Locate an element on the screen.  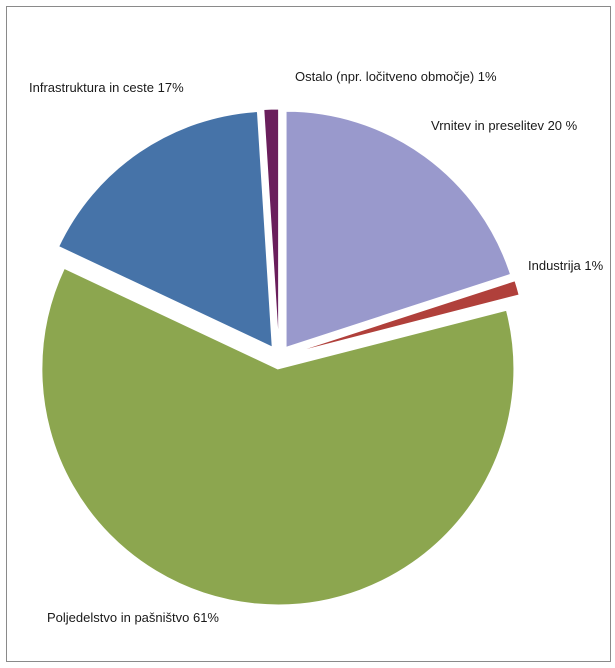
slice-label: Vrnitev in preselitev 20 % is located at coordinates (504, 125).